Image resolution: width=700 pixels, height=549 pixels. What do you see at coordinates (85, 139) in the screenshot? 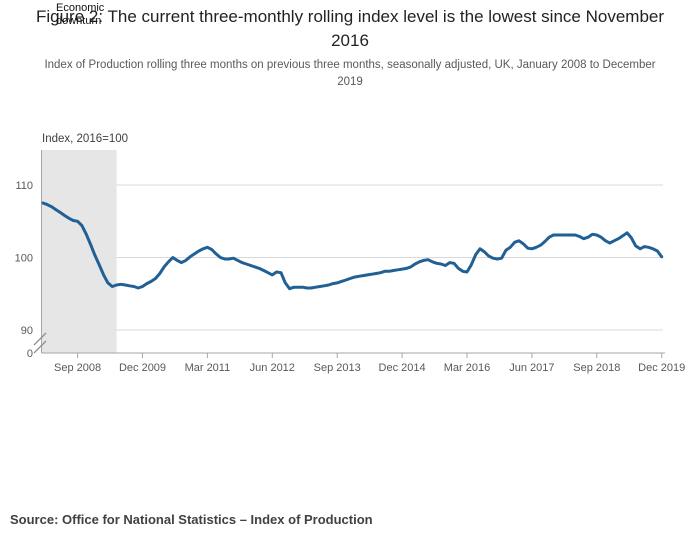
I see `y-axis-unit-label: Index, 2016=100` at bounding box center [85, 139].